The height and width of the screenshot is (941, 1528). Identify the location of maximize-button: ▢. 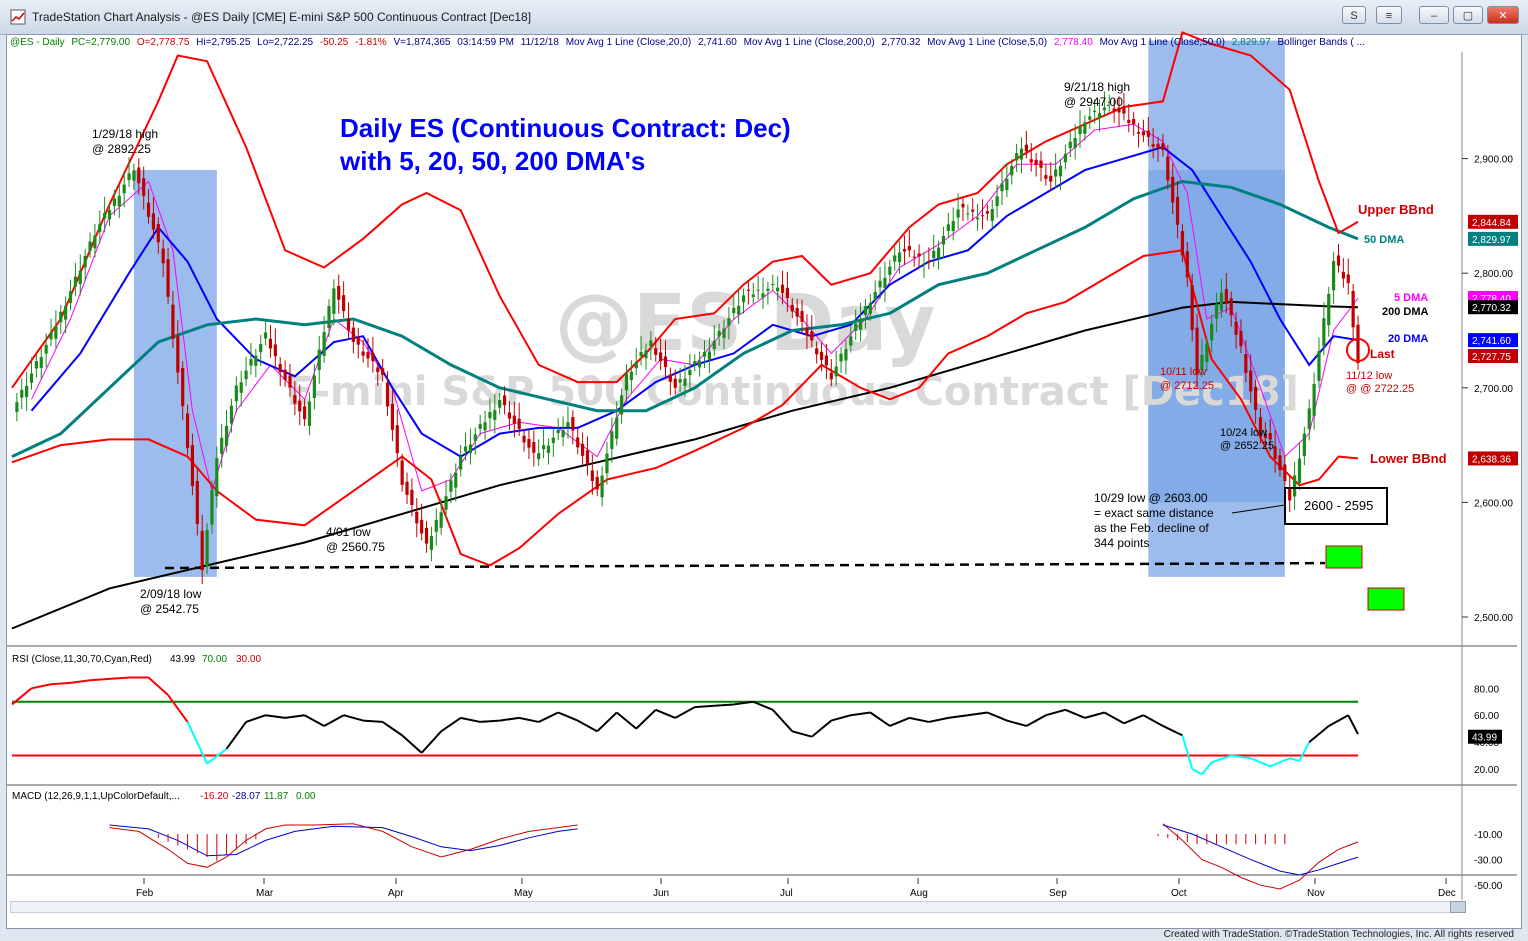
(1468, 15).